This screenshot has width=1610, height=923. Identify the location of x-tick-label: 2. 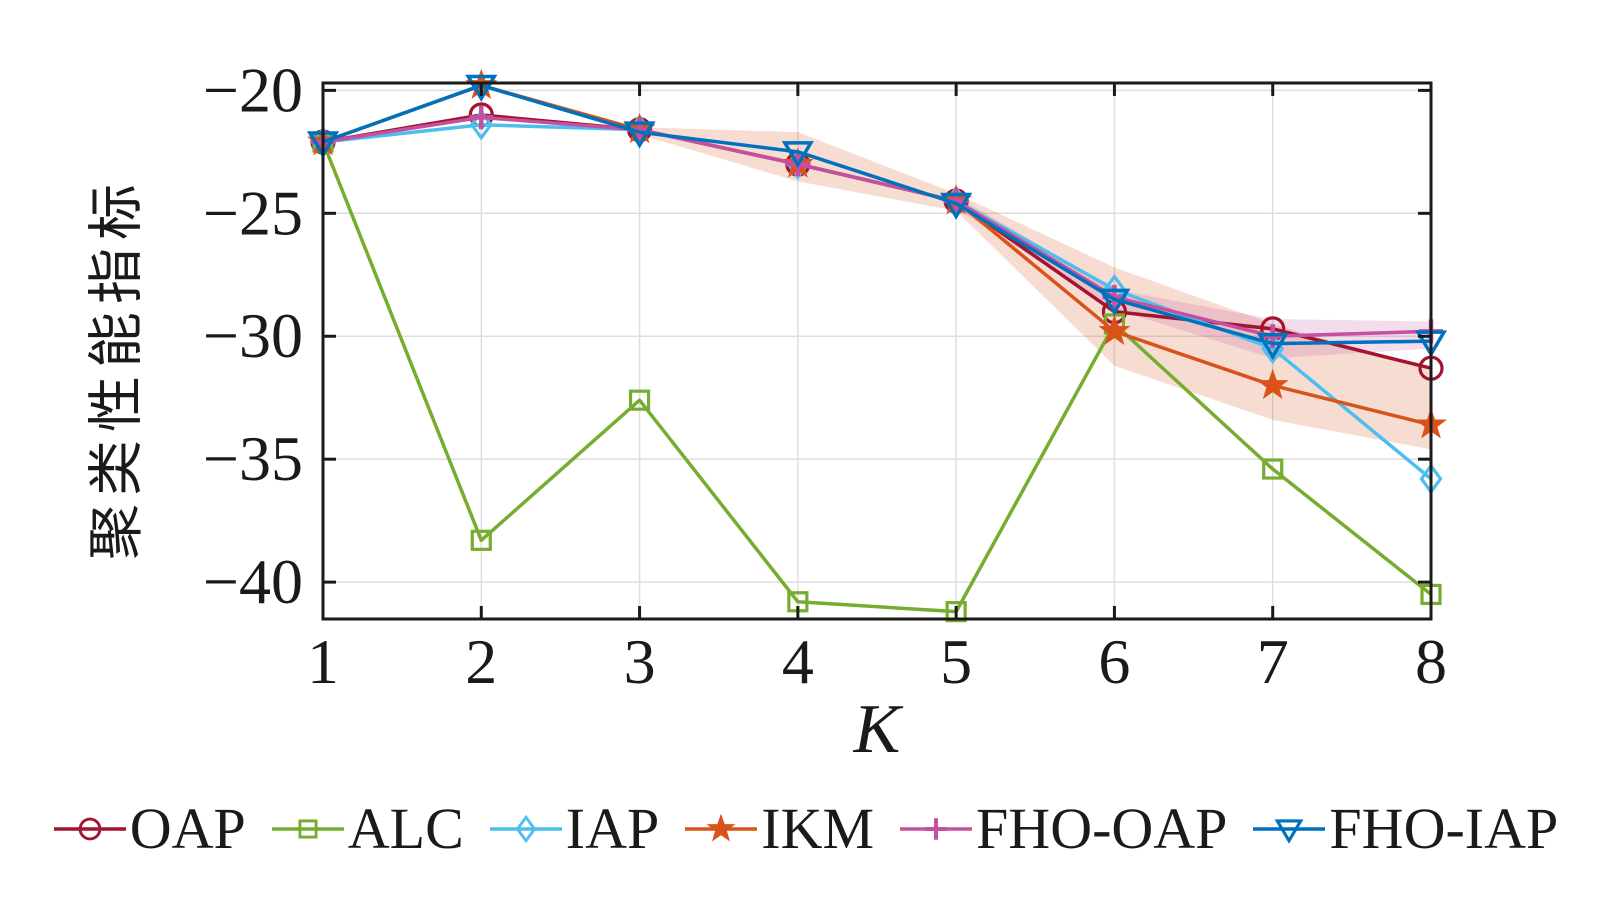
(481, 661).